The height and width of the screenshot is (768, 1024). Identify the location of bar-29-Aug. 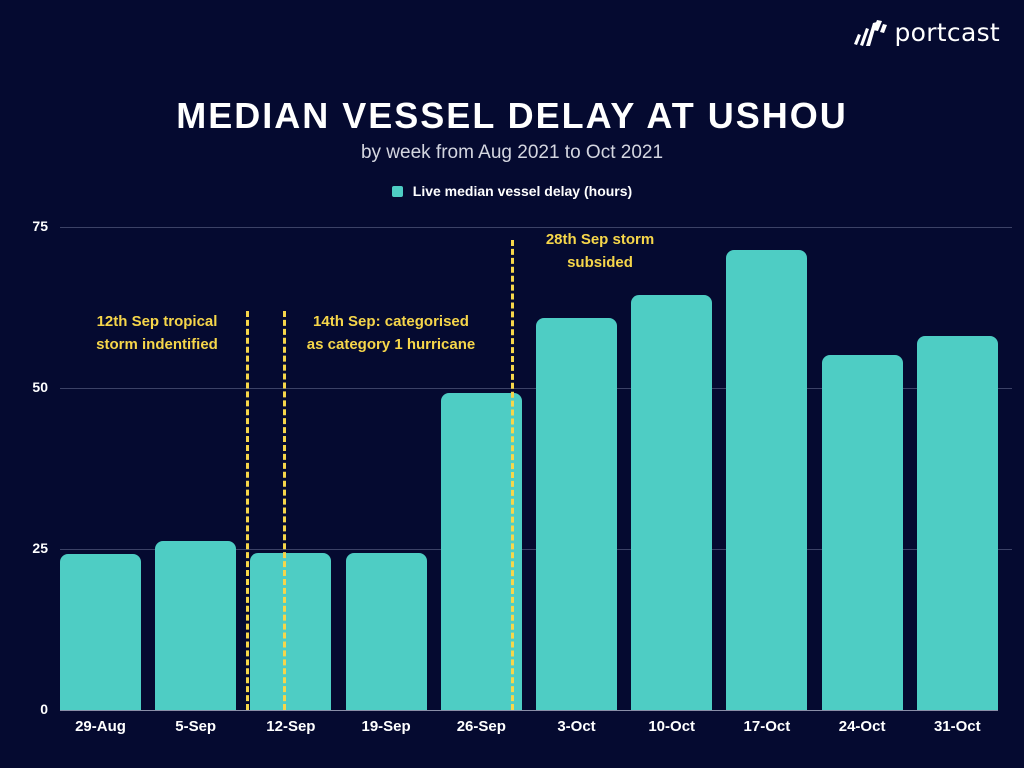
(100, 632).